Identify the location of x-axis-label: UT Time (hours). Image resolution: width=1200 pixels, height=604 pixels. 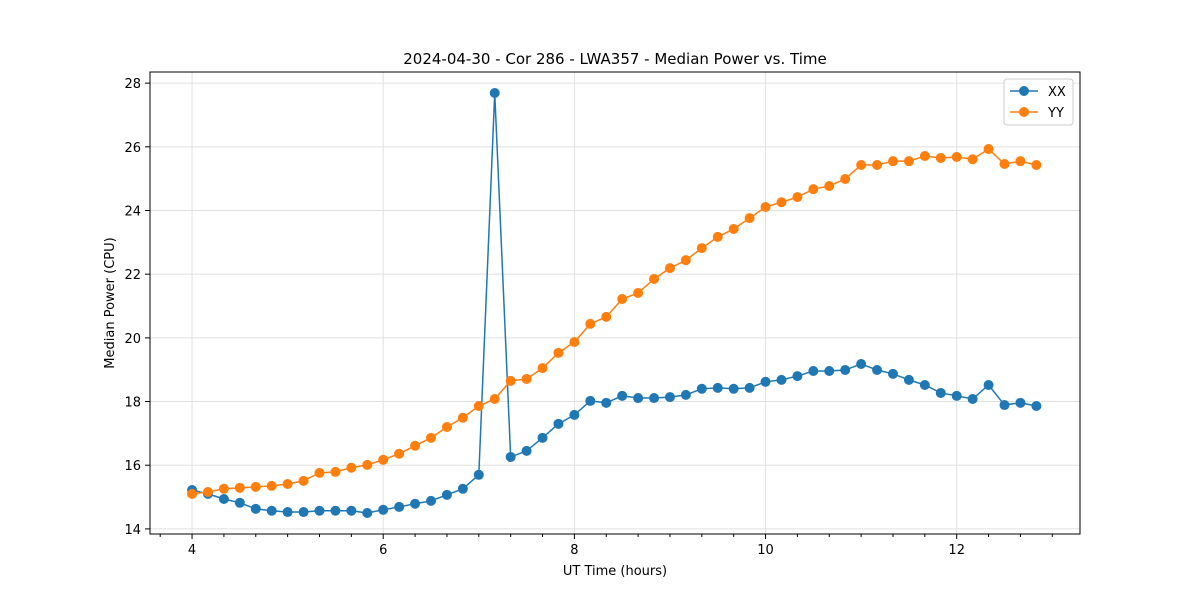
(615, 571).